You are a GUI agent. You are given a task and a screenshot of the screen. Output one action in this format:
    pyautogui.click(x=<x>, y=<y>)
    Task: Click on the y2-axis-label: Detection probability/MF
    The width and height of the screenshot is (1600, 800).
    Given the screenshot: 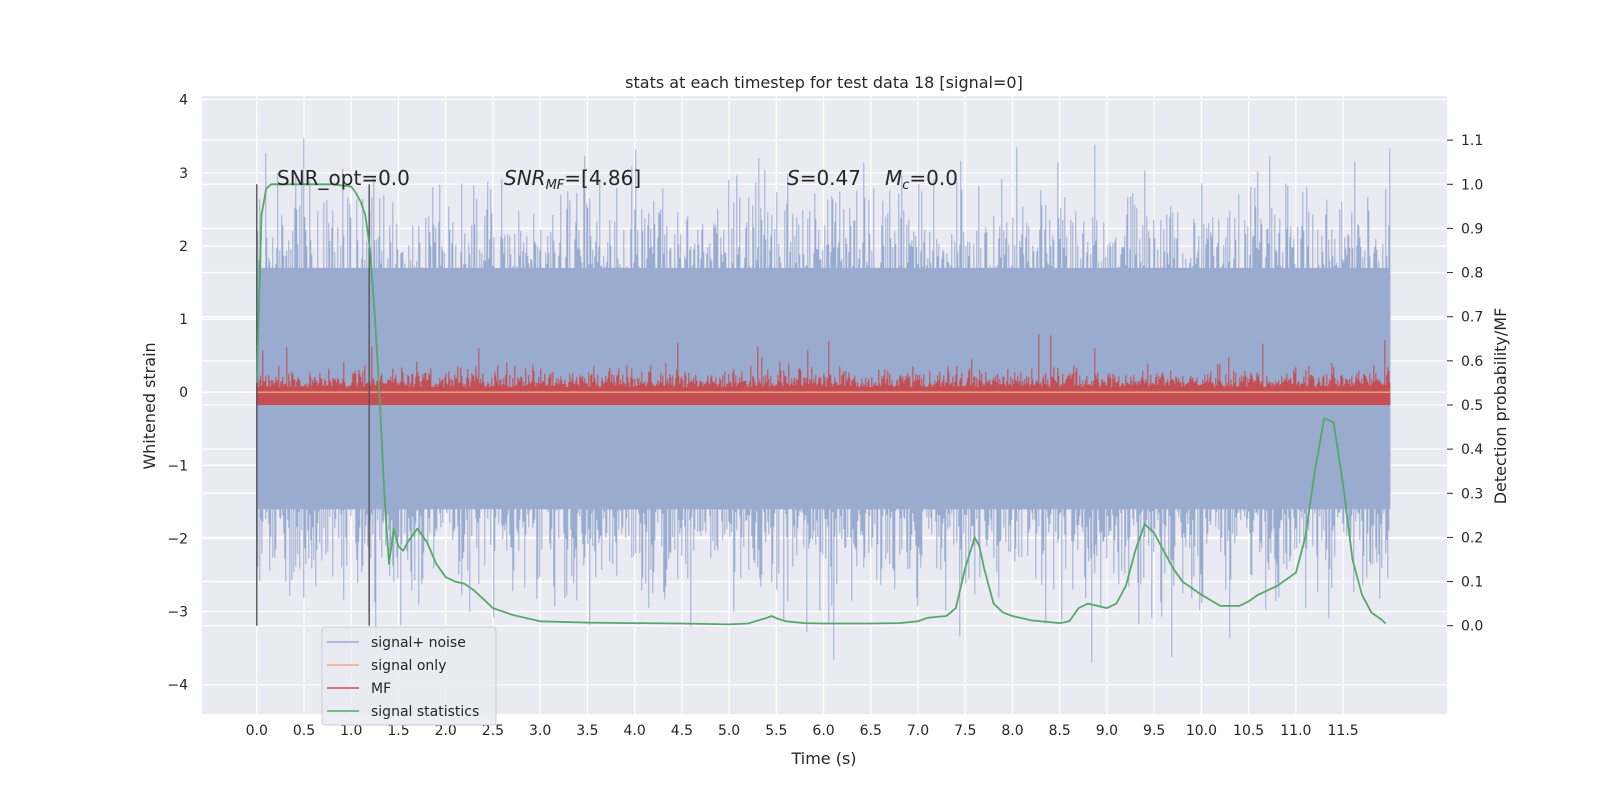 What is the action you would take?
    pyautogui.click(x=1500, y=406)
    